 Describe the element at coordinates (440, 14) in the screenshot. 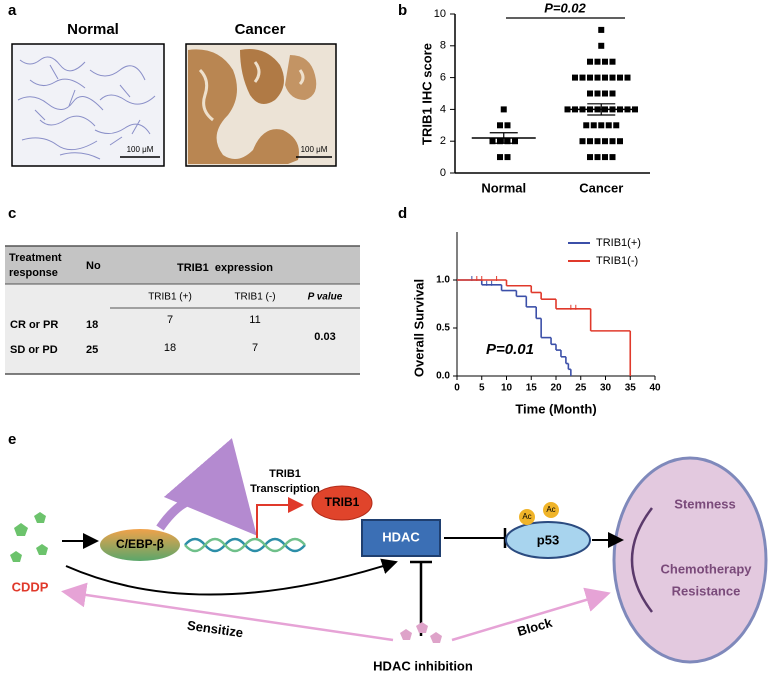

I see `y-tick-label: 10` at that location.